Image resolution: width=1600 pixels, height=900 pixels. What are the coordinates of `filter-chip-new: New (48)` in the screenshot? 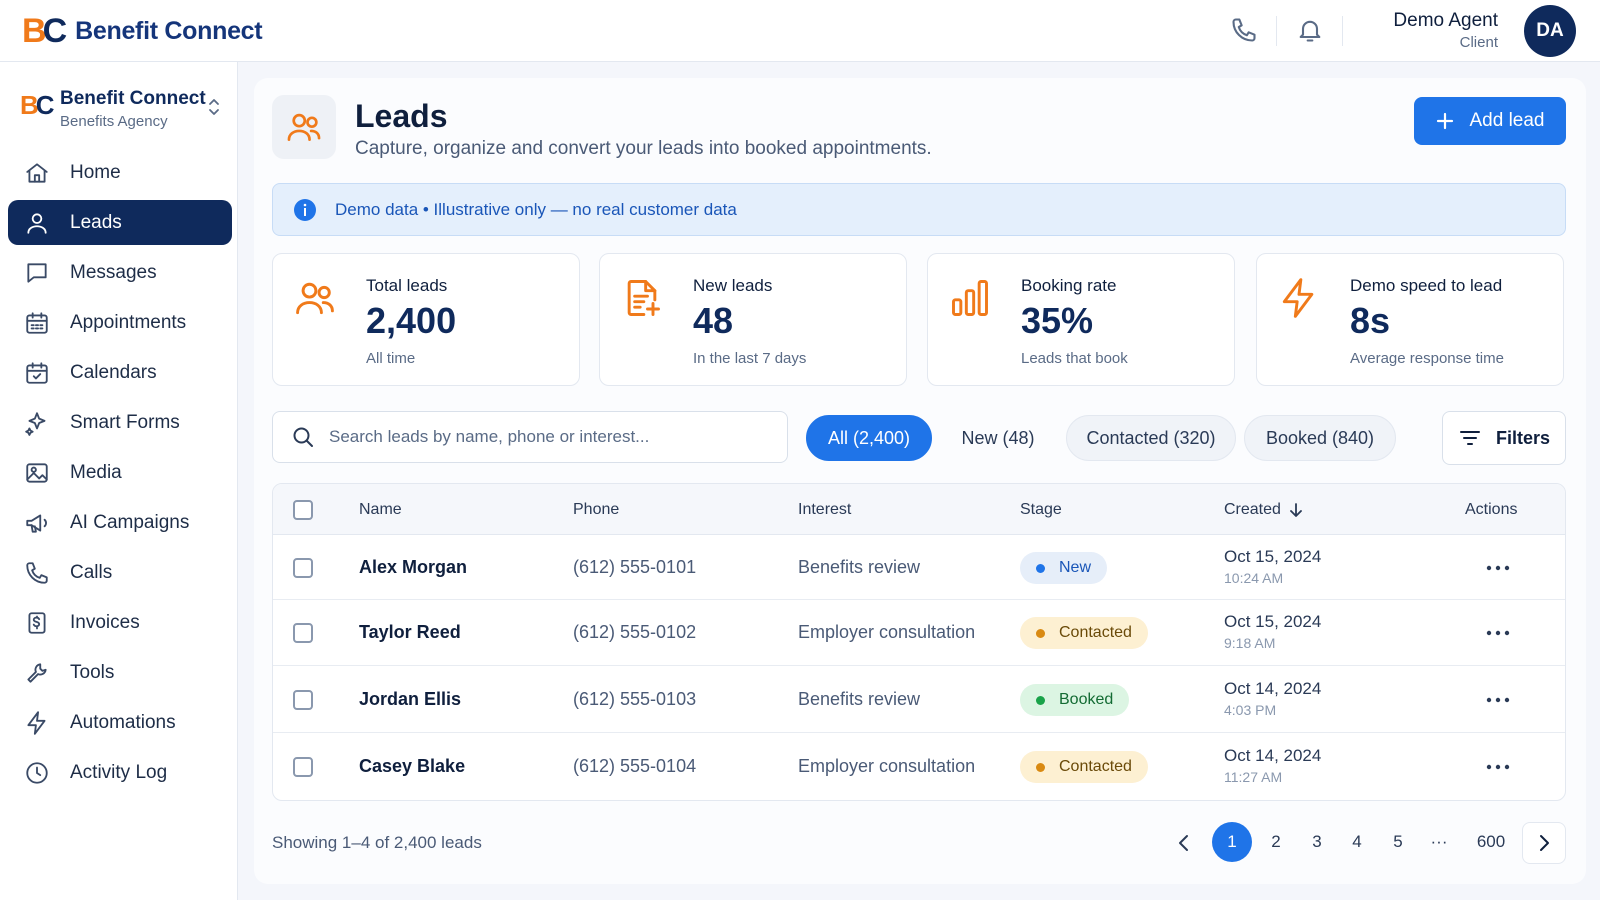 It's located at (998, 437).